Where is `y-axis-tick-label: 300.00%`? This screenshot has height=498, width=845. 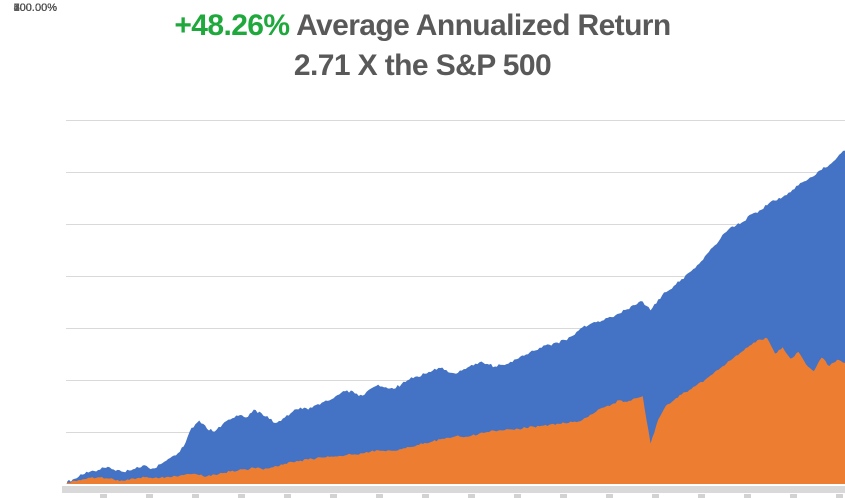 y-axis-tick-label: 300.00% is located at coordinates (35, 8).